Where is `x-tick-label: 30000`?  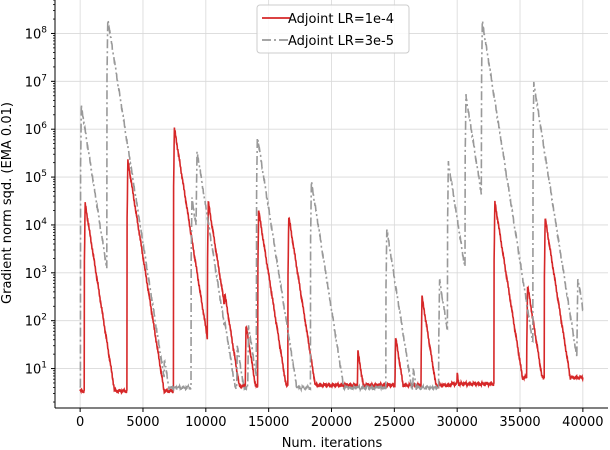 x-tick-label: 30000 is located at coordinates (457, 422).